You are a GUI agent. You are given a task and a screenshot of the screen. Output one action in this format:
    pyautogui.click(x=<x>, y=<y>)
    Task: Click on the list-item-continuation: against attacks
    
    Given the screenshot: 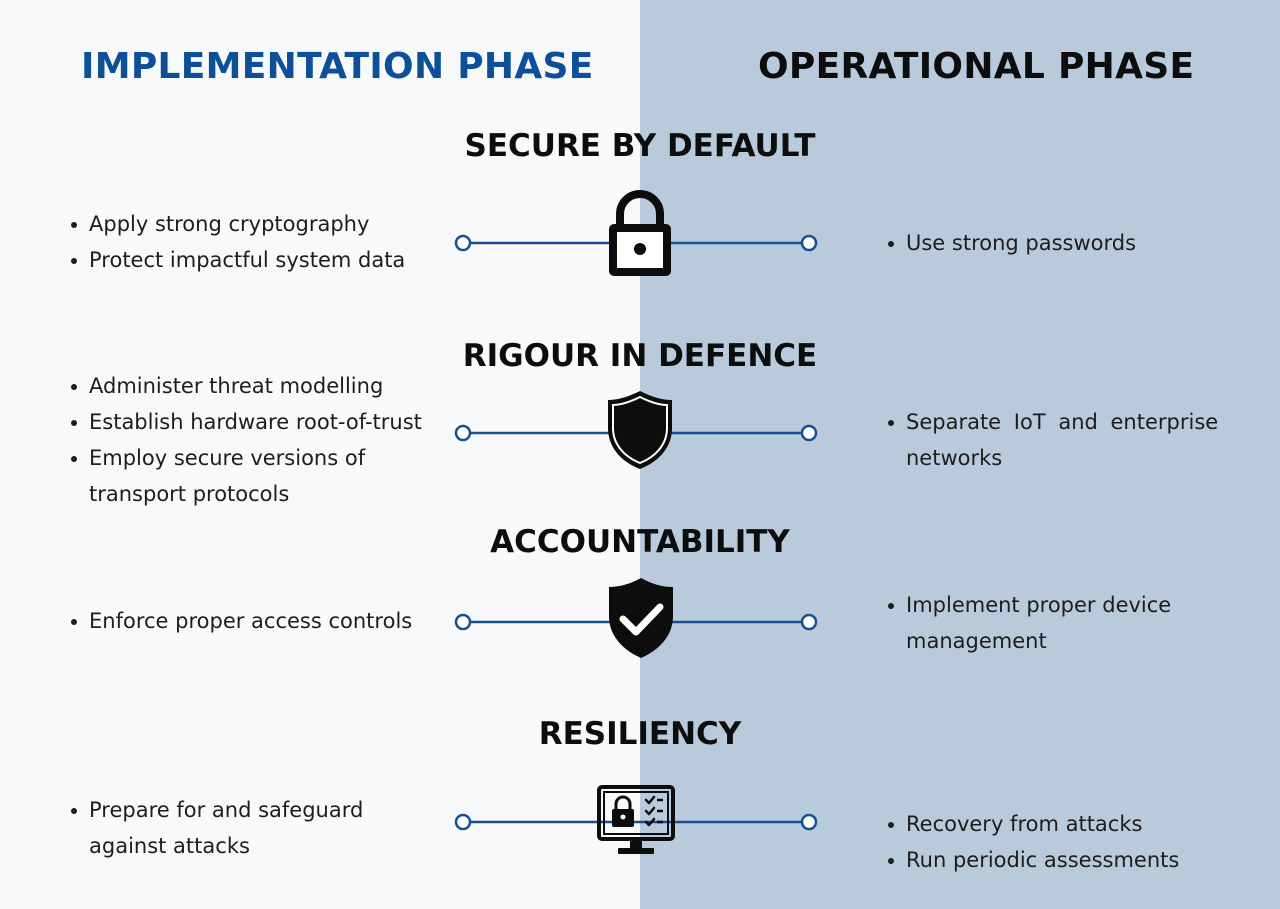 What is the action you would take?
    pyautogui.click(x=217, y=846)
    